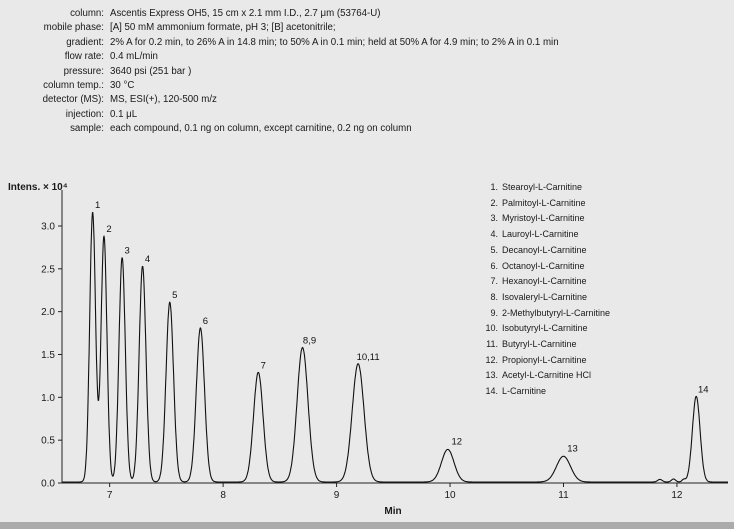 Image resolution: width=734 pixels, height=529 pixels. Describe the element at coordinates (110, 495) in the screenshot. I see `x-tick-label: 7` at that location.